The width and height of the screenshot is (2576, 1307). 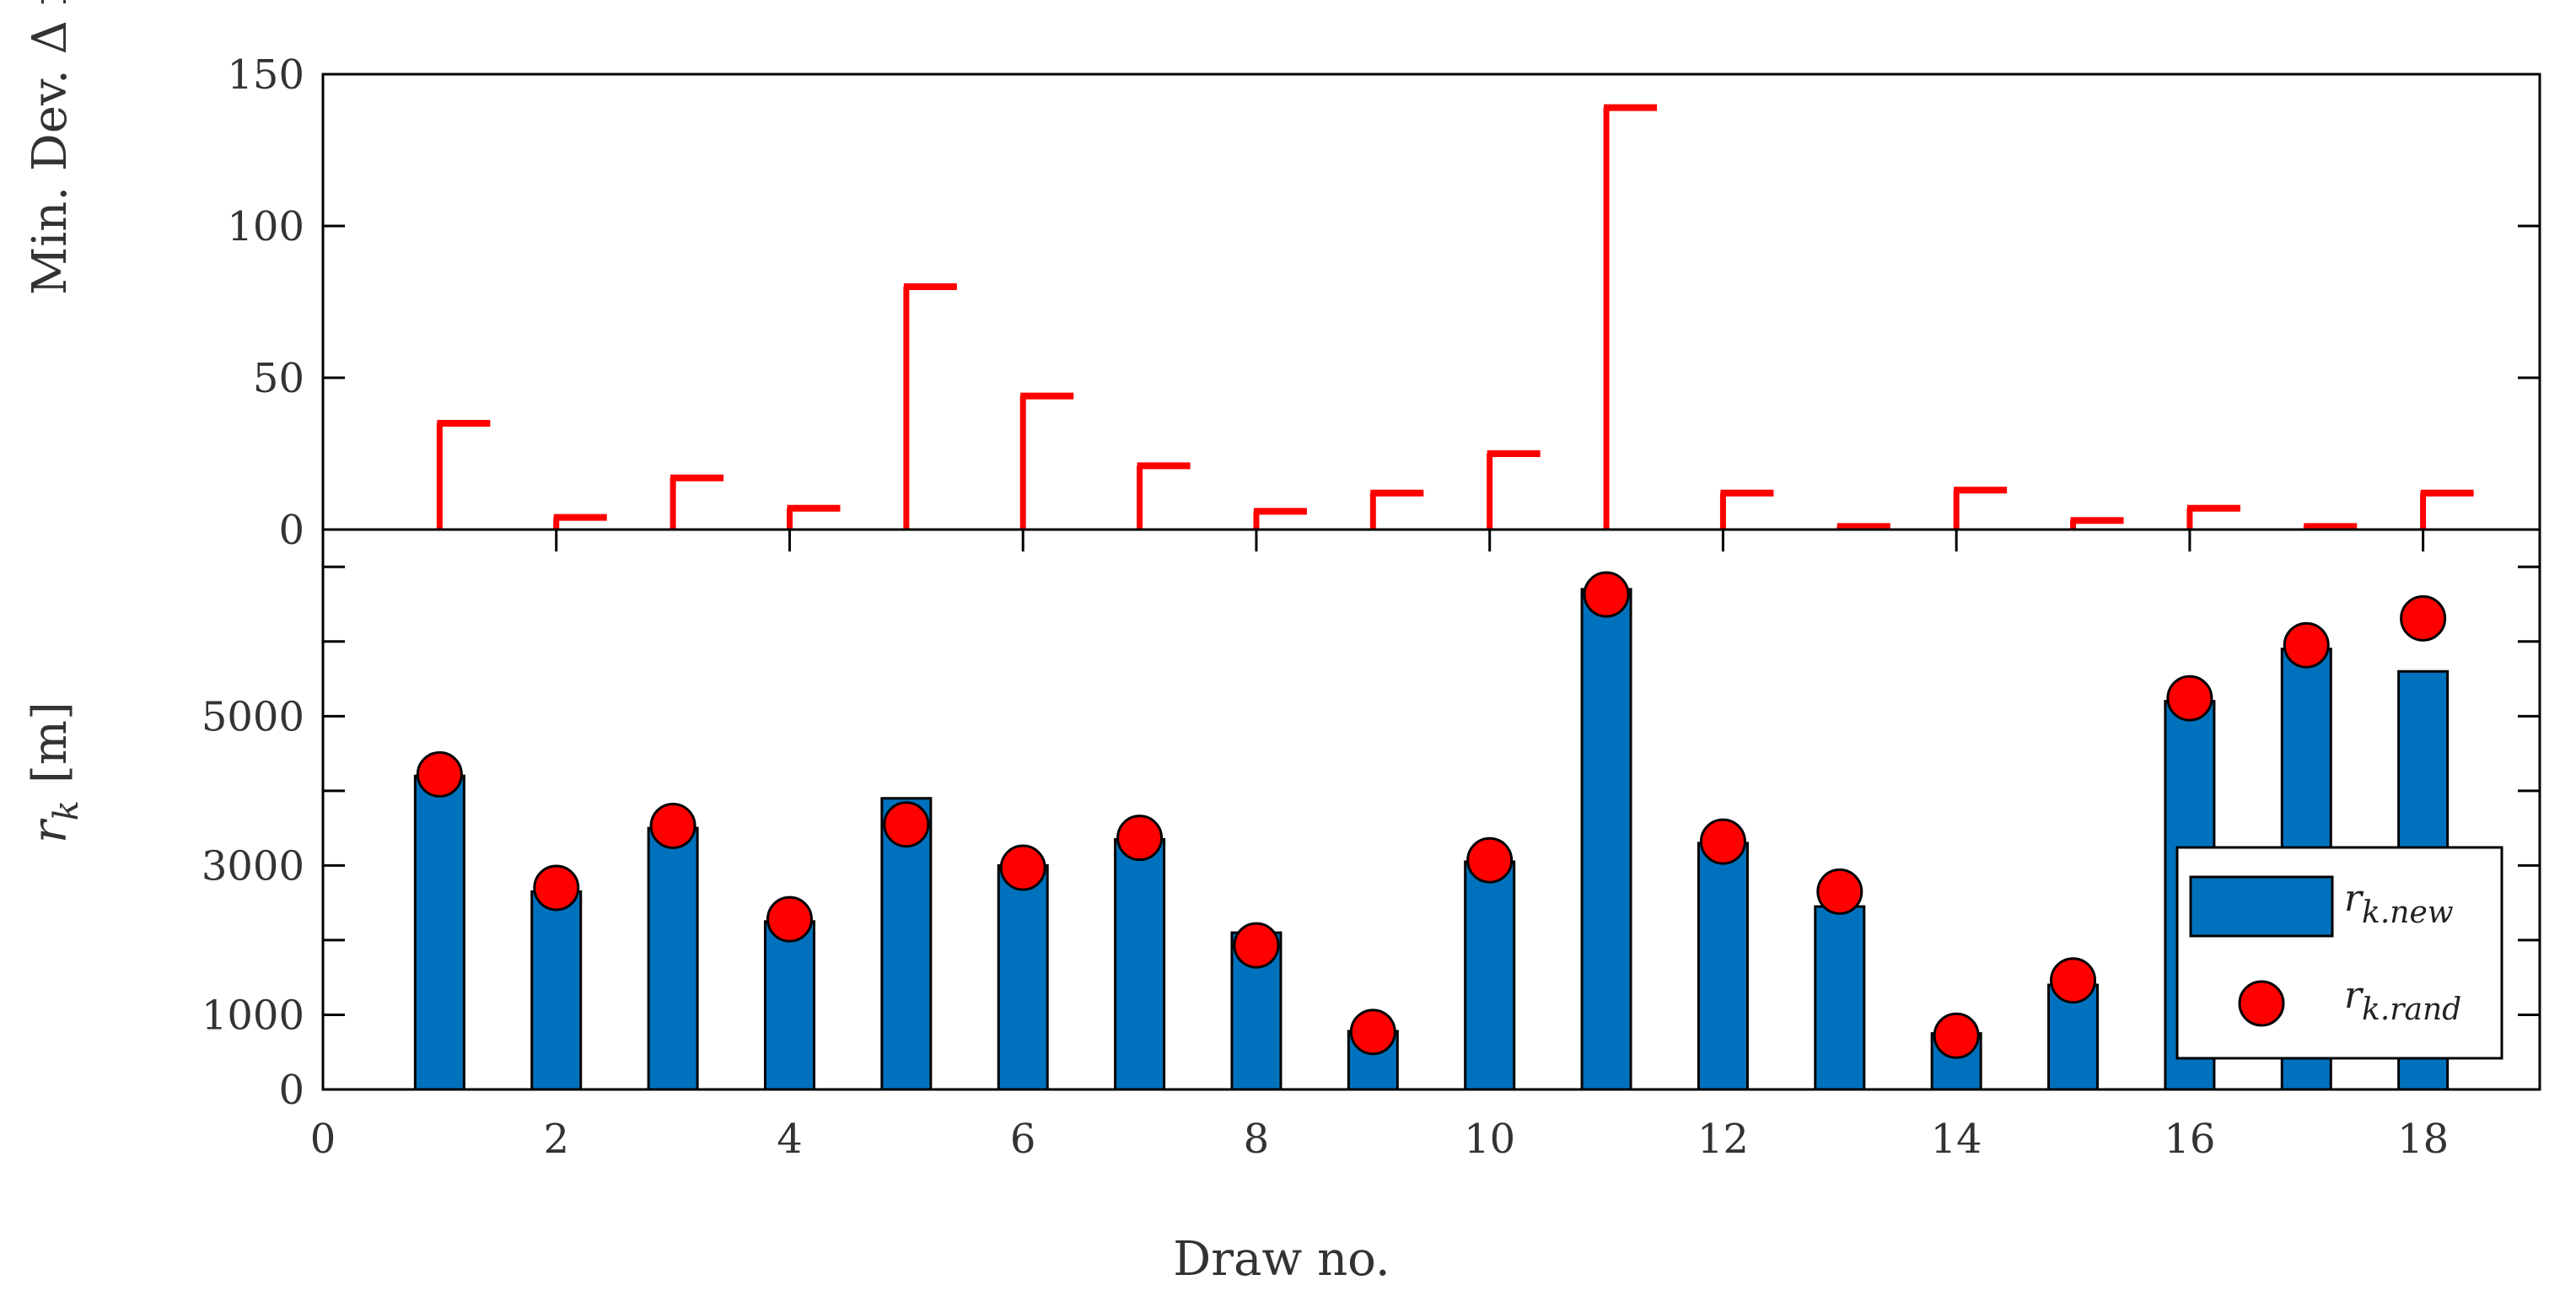 I want to click on bottom-y-tick-label: 5000, so click(x=253, y=717).